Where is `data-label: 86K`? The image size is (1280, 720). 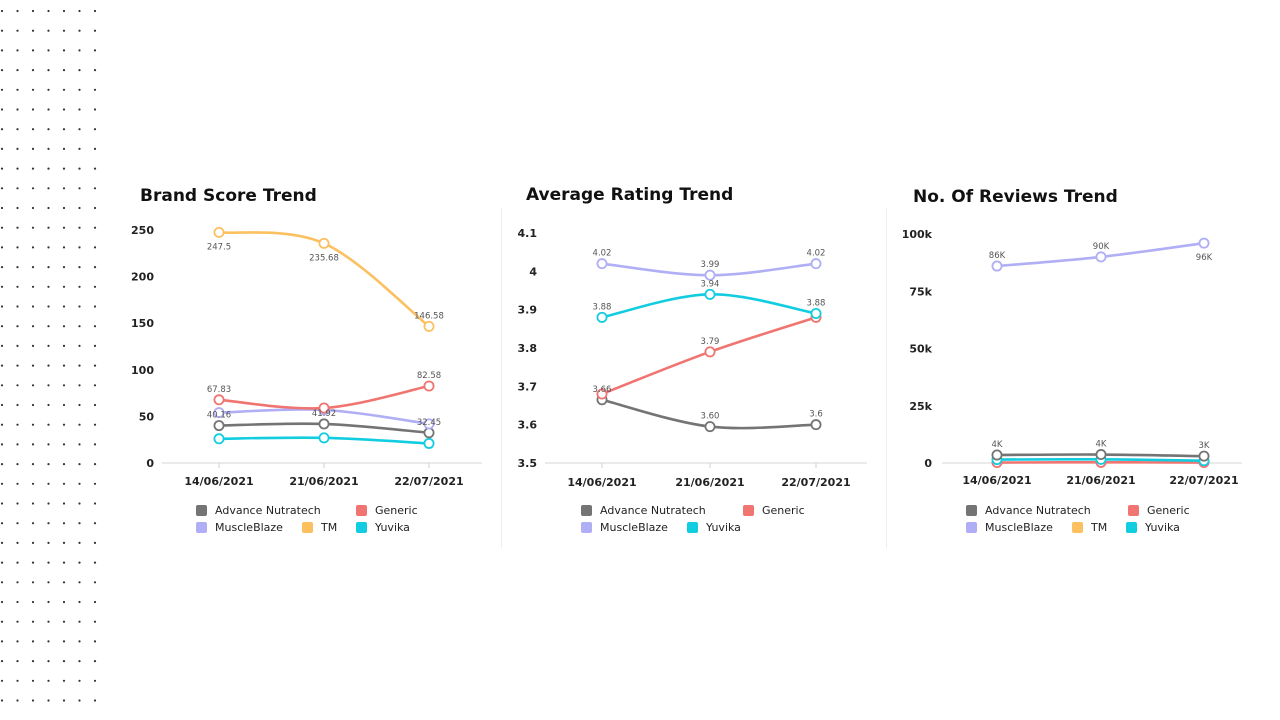 data-label: 86K is located at coordinates (997, 256).